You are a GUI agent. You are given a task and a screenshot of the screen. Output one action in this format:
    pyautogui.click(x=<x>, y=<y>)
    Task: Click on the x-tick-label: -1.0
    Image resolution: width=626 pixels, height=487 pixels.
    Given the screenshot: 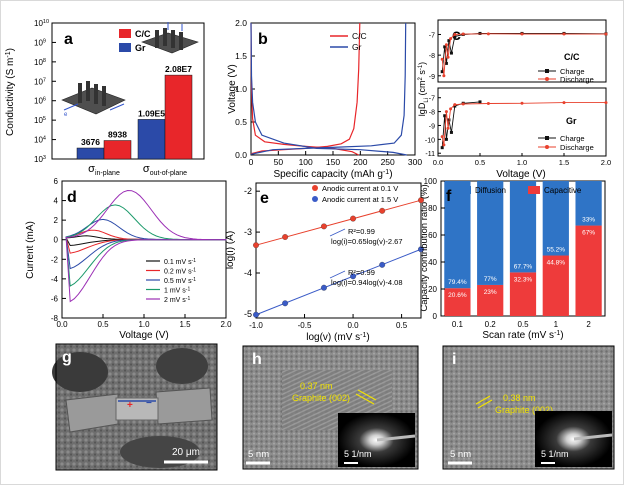 What is the action you would take?
    pyautogui.click(x=256, y=325)
    